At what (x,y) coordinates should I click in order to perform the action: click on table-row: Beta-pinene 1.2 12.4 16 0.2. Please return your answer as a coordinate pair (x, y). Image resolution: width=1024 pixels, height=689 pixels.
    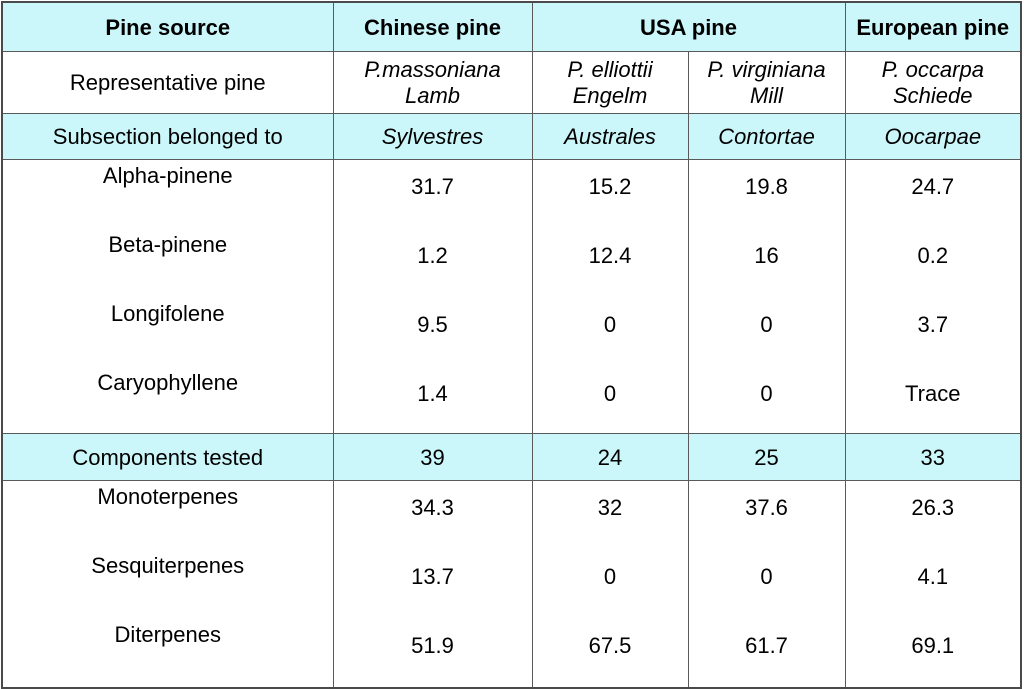
    Looking at the image, I should click on (511, 260).